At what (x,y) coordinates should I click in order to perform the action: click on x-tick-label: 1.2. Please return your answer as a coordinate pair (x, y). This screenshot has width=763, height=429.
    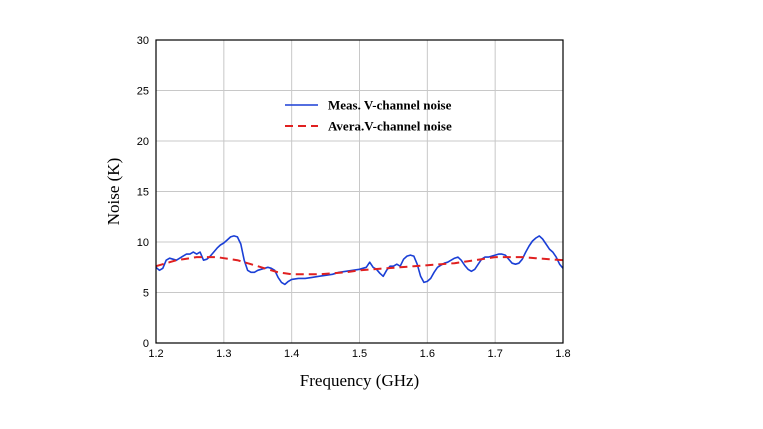
    Looking at the image, I should click on (155, 354).